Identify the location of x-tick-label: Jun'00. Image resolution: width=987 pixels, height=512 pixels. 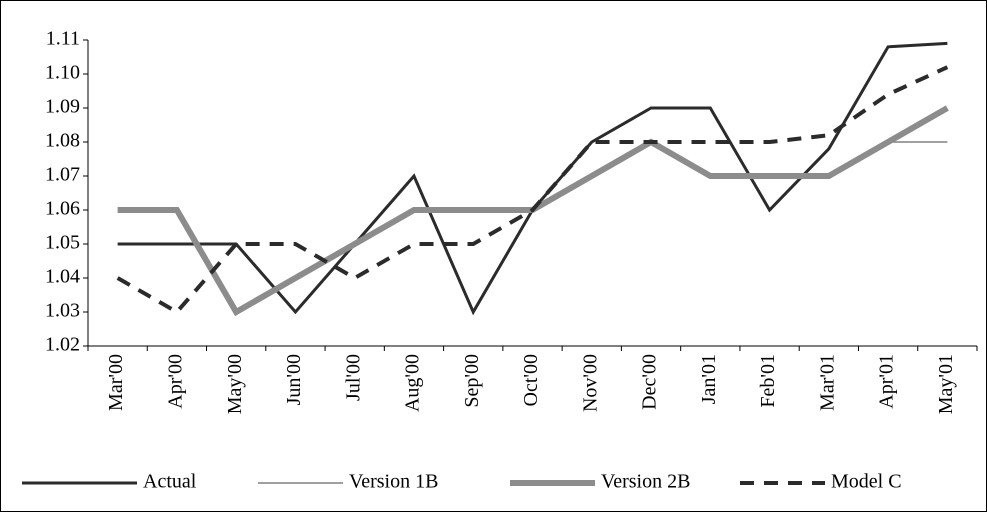
(294, 379).